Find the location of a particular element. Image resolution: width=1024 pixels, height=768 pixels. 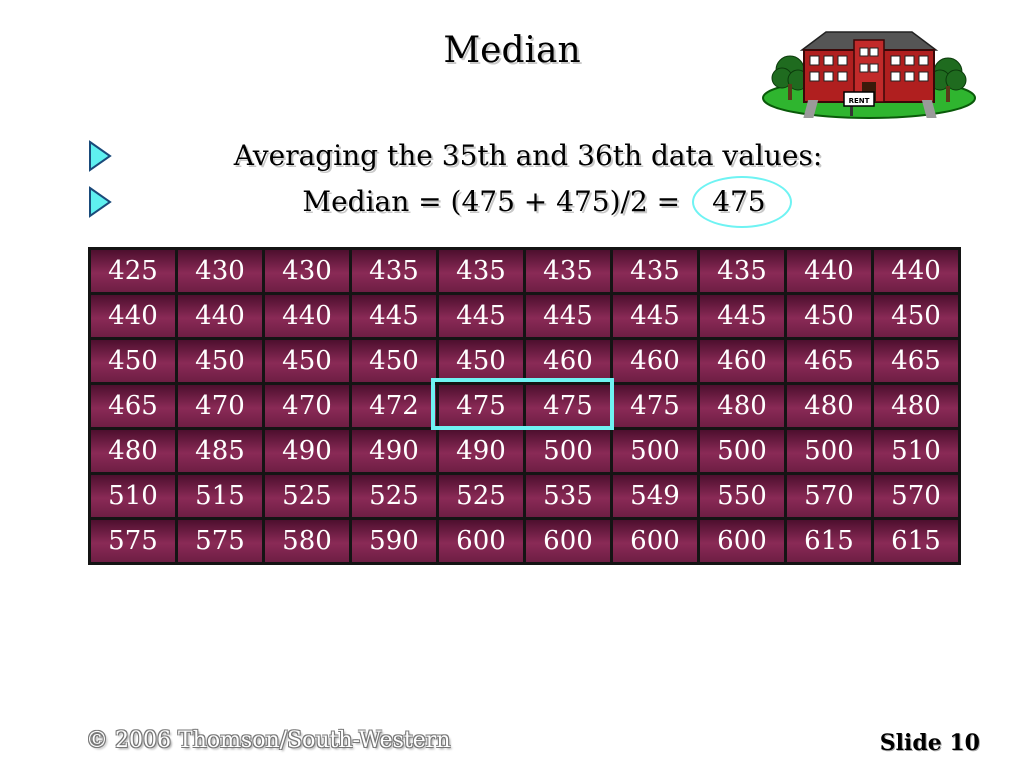

bullet-text: Averaging the 35th and 36th data values: is located at coordinates (528, 155).